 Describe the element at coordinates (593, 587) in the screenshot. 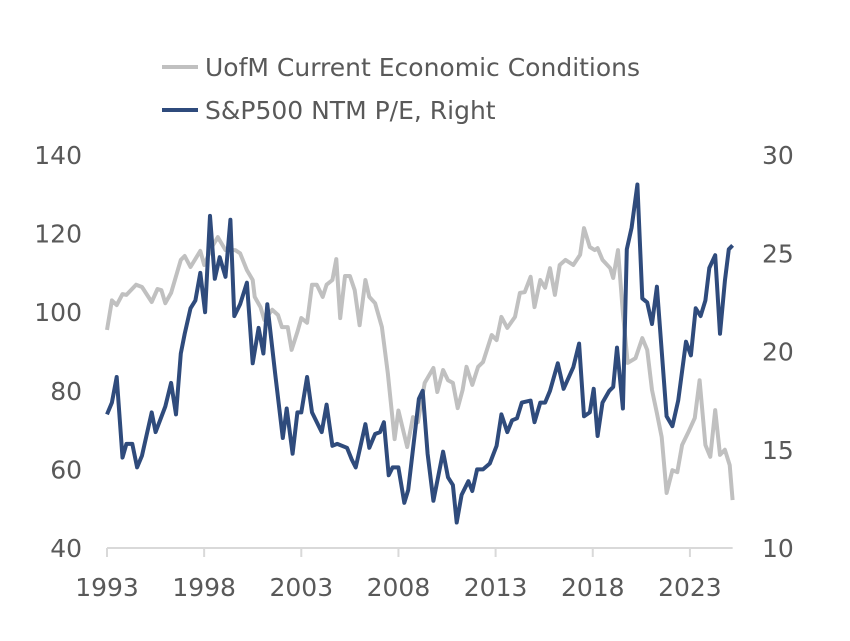

I see `x-tick-label: 2018` at that location.